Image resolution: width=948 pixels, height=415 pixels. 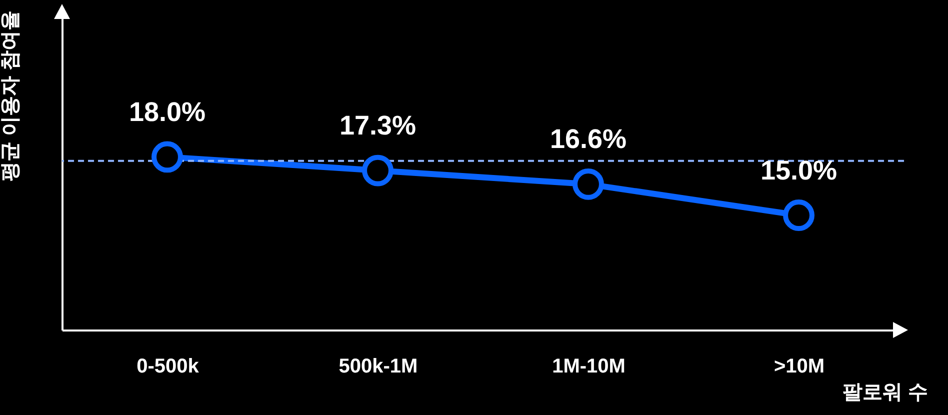 I want to click on data-label: 16.6%, so click(x=588, y=139).